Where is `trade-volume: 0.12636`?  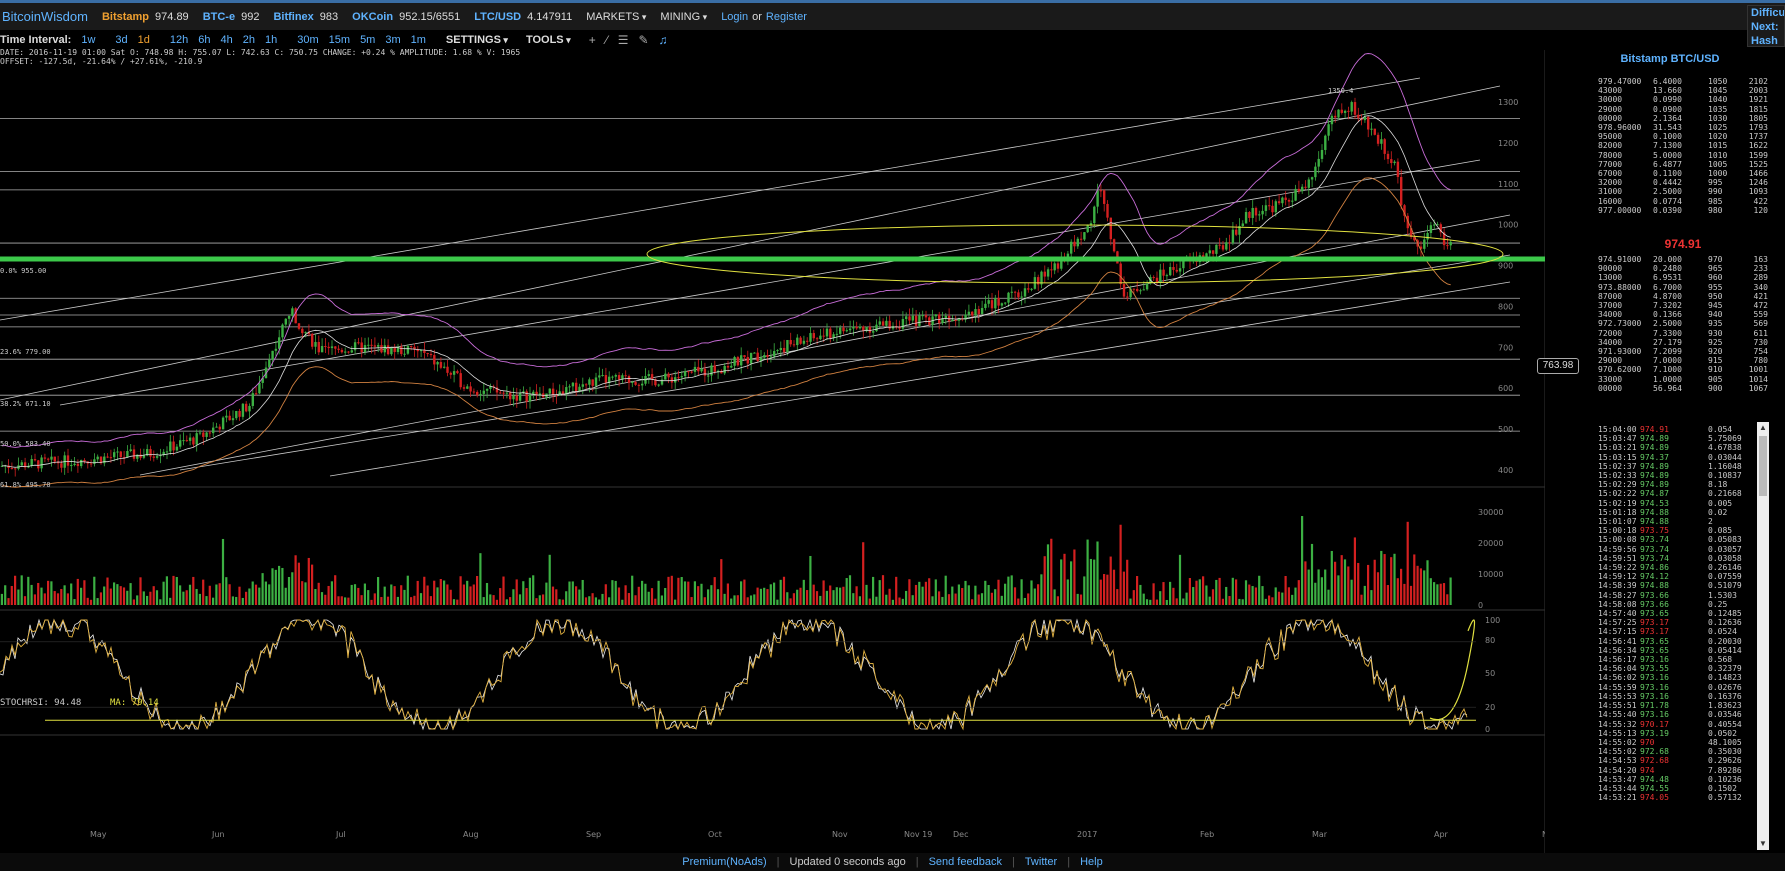 trade-volume: 0.12636 is located at coordinates (1725, 623).